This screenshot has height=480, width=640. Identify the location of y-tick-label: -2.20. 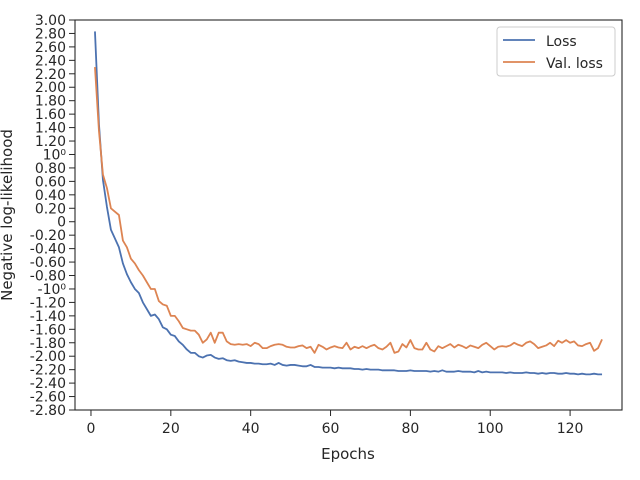
(48, 371).